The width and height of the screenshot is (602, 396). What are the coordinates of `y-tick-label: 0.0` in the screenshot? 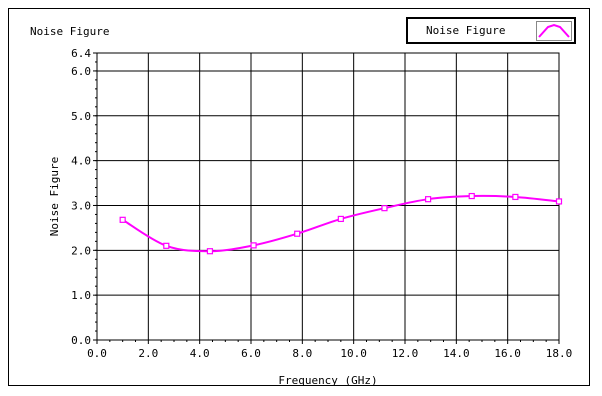 It's located at (81, 340).